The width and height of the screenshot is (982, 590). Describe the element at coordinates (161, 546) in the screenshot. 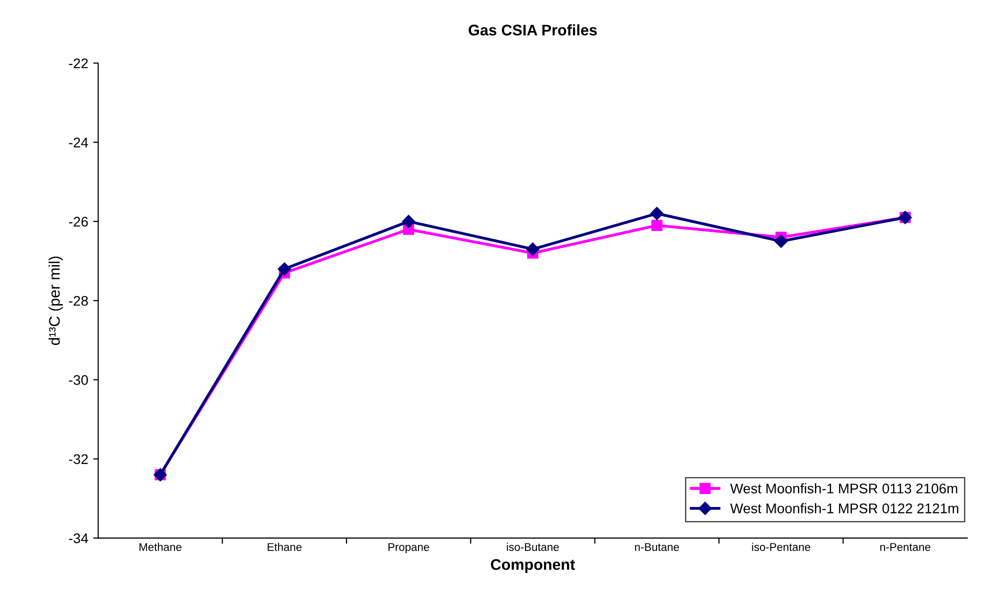

I see `x-tick-label: Methane` at that location.